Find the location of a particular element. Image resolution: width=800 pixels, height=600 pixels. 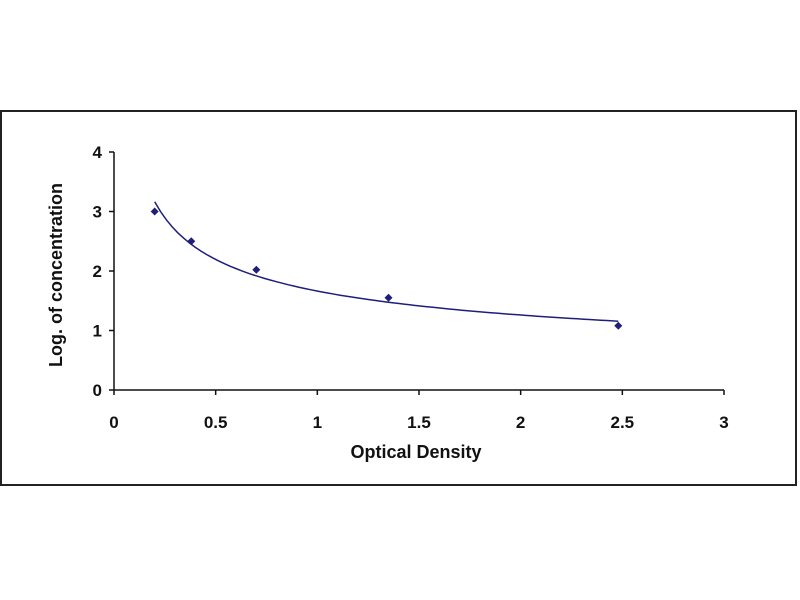

x-tick-label: 1.5 is located at coordinates (419, 422).